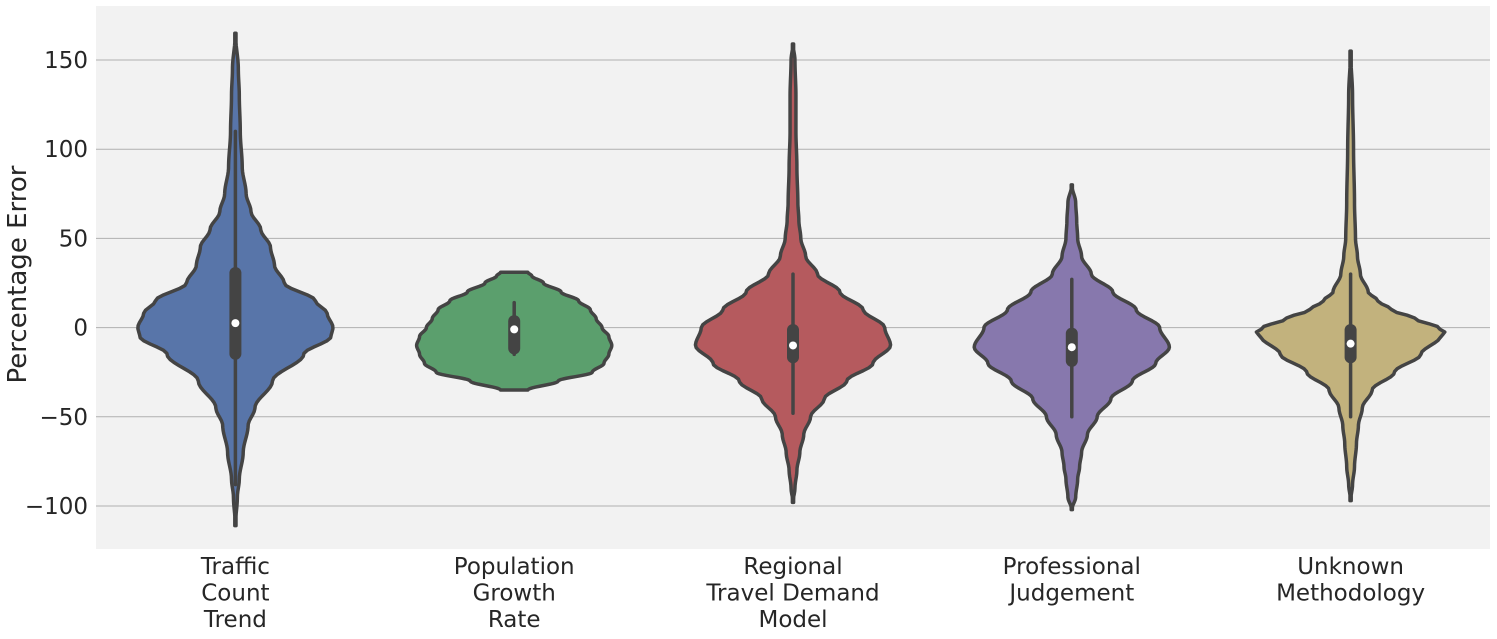  Describe the element at coordinates (66, 61) in the screenshot. I see `y-tick-label: 150` at that location.